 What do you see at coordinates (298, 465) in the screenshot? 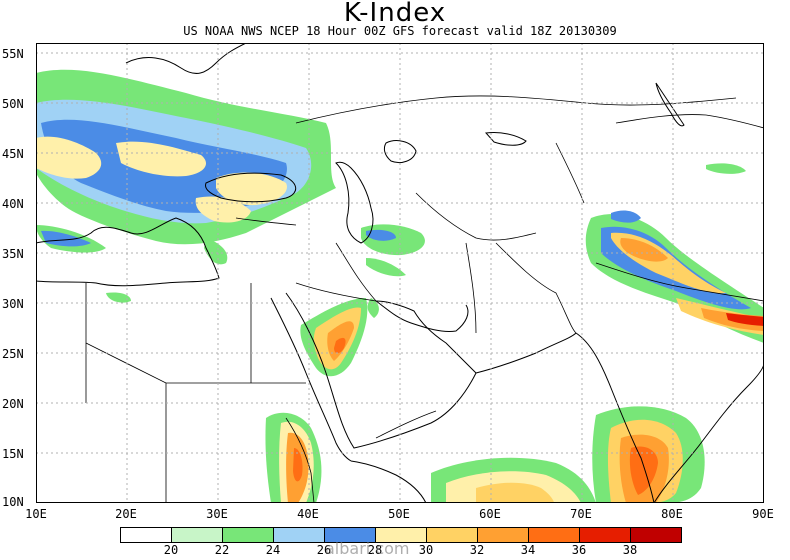
I see `field-red-ethiopia` at bounding box center [298, 465].